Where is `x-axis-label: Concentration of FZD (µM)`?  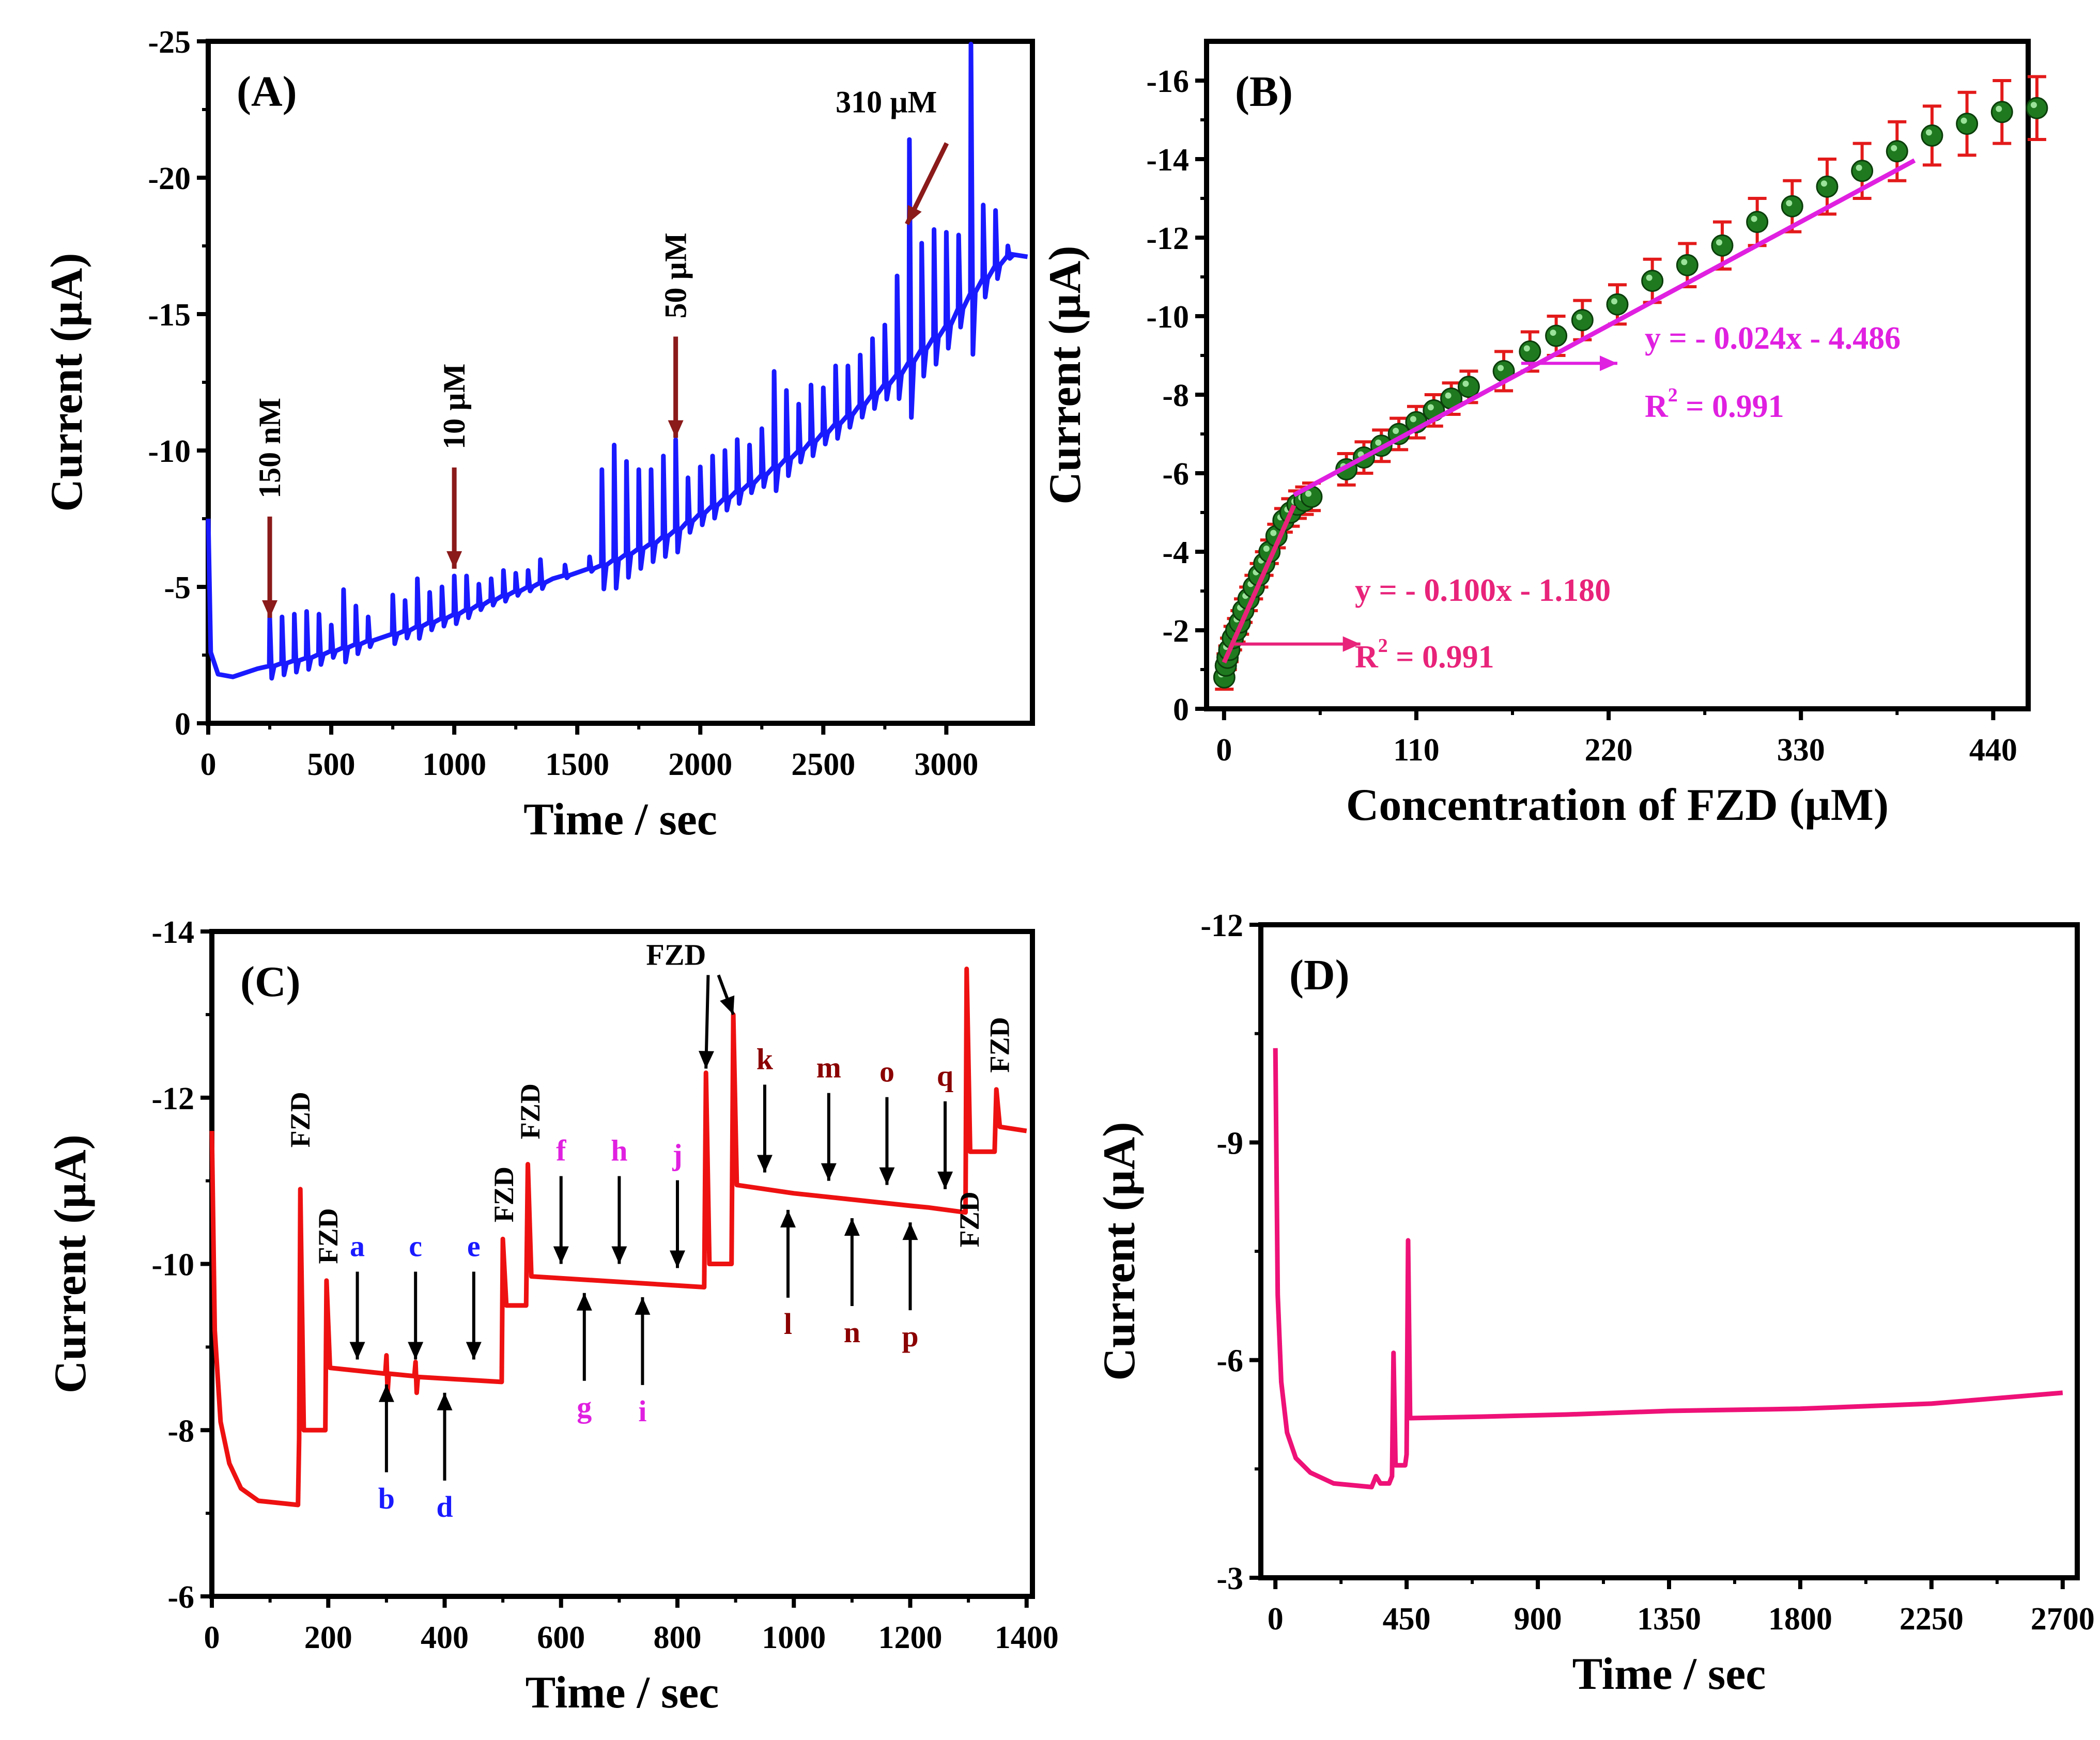
x-axis-label: Concentration of FZD (µM) is located at coordinates (1617, 805).